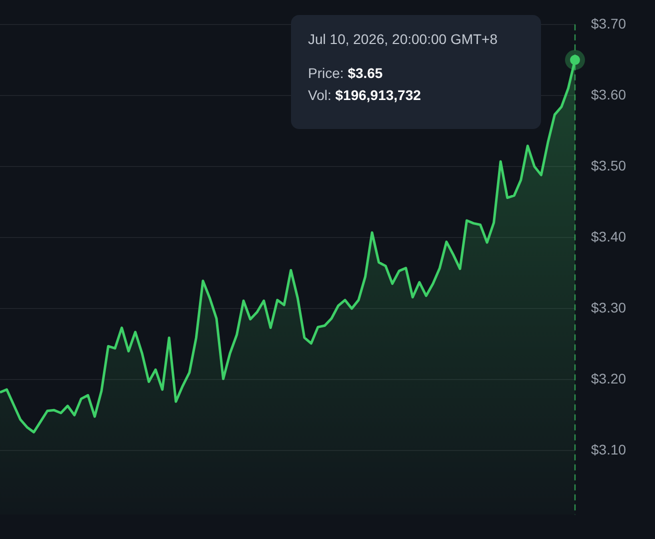  I want to click on tooltip-panel: Jul 10, 2026, 20:00:00 GMT+8 Price: $3.65 Vol: $196,913,732, so click(416, 72).